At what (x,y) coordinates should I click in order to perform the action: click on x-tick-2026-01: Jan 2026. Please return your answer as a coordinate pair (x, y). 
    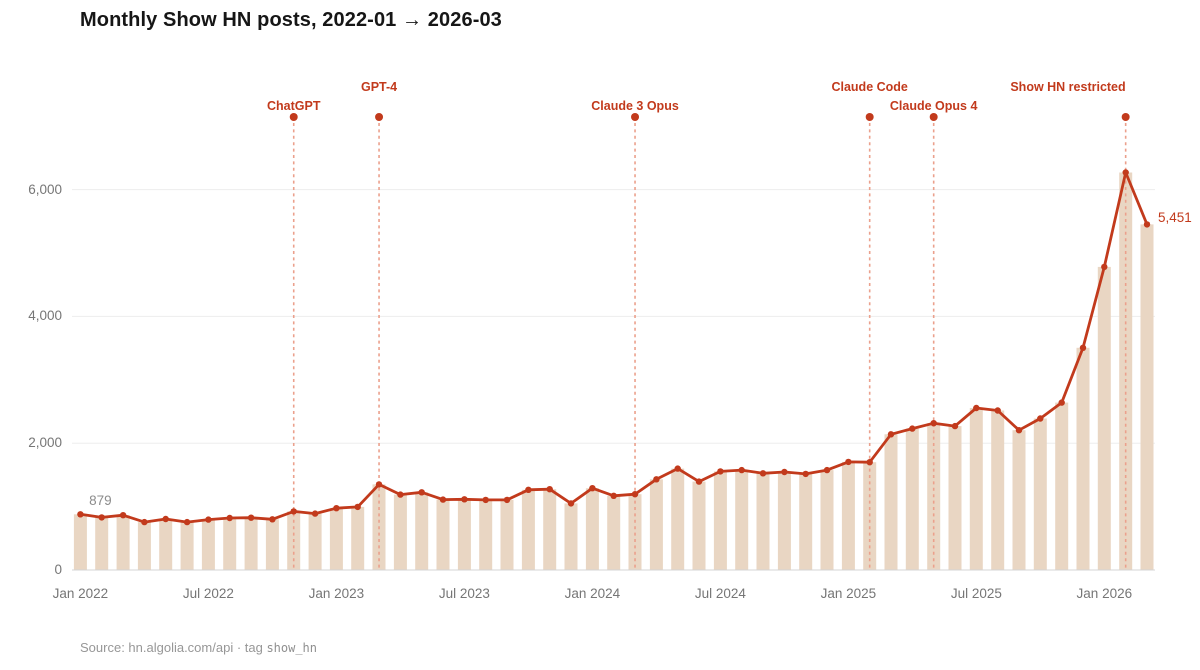
    Looking at the image, I should click on (1104, 593).